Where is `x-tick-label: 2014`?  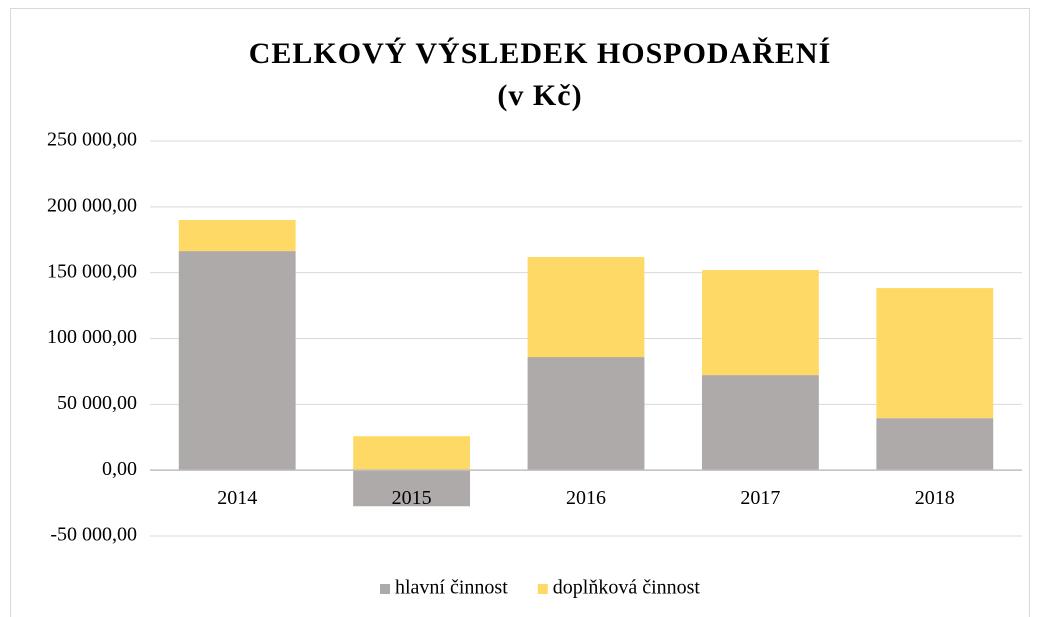
x-tick-label: 2014 is located at coordinates (237, 498).